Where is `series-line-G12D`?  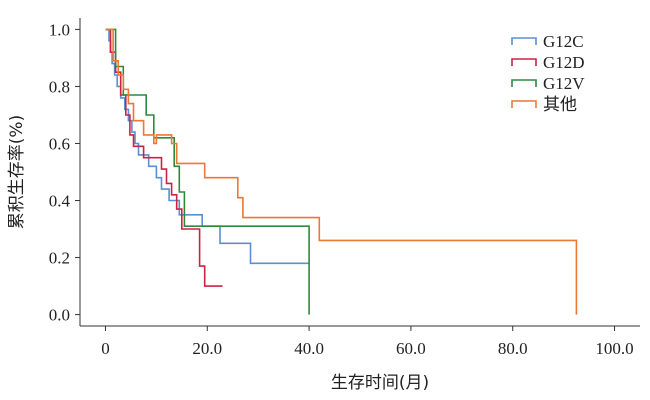 series-line-G12D is located at coordinates (164, 157).